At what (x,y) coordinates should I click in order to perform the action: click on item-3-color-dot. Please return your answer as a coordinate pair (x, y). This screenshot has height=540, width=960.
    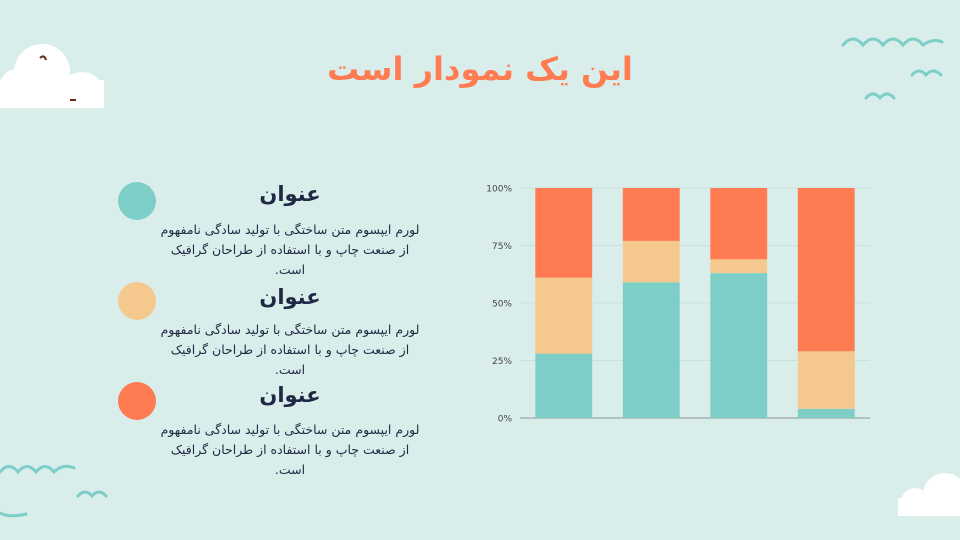
    Looking at the image, I should click on (137, 401).